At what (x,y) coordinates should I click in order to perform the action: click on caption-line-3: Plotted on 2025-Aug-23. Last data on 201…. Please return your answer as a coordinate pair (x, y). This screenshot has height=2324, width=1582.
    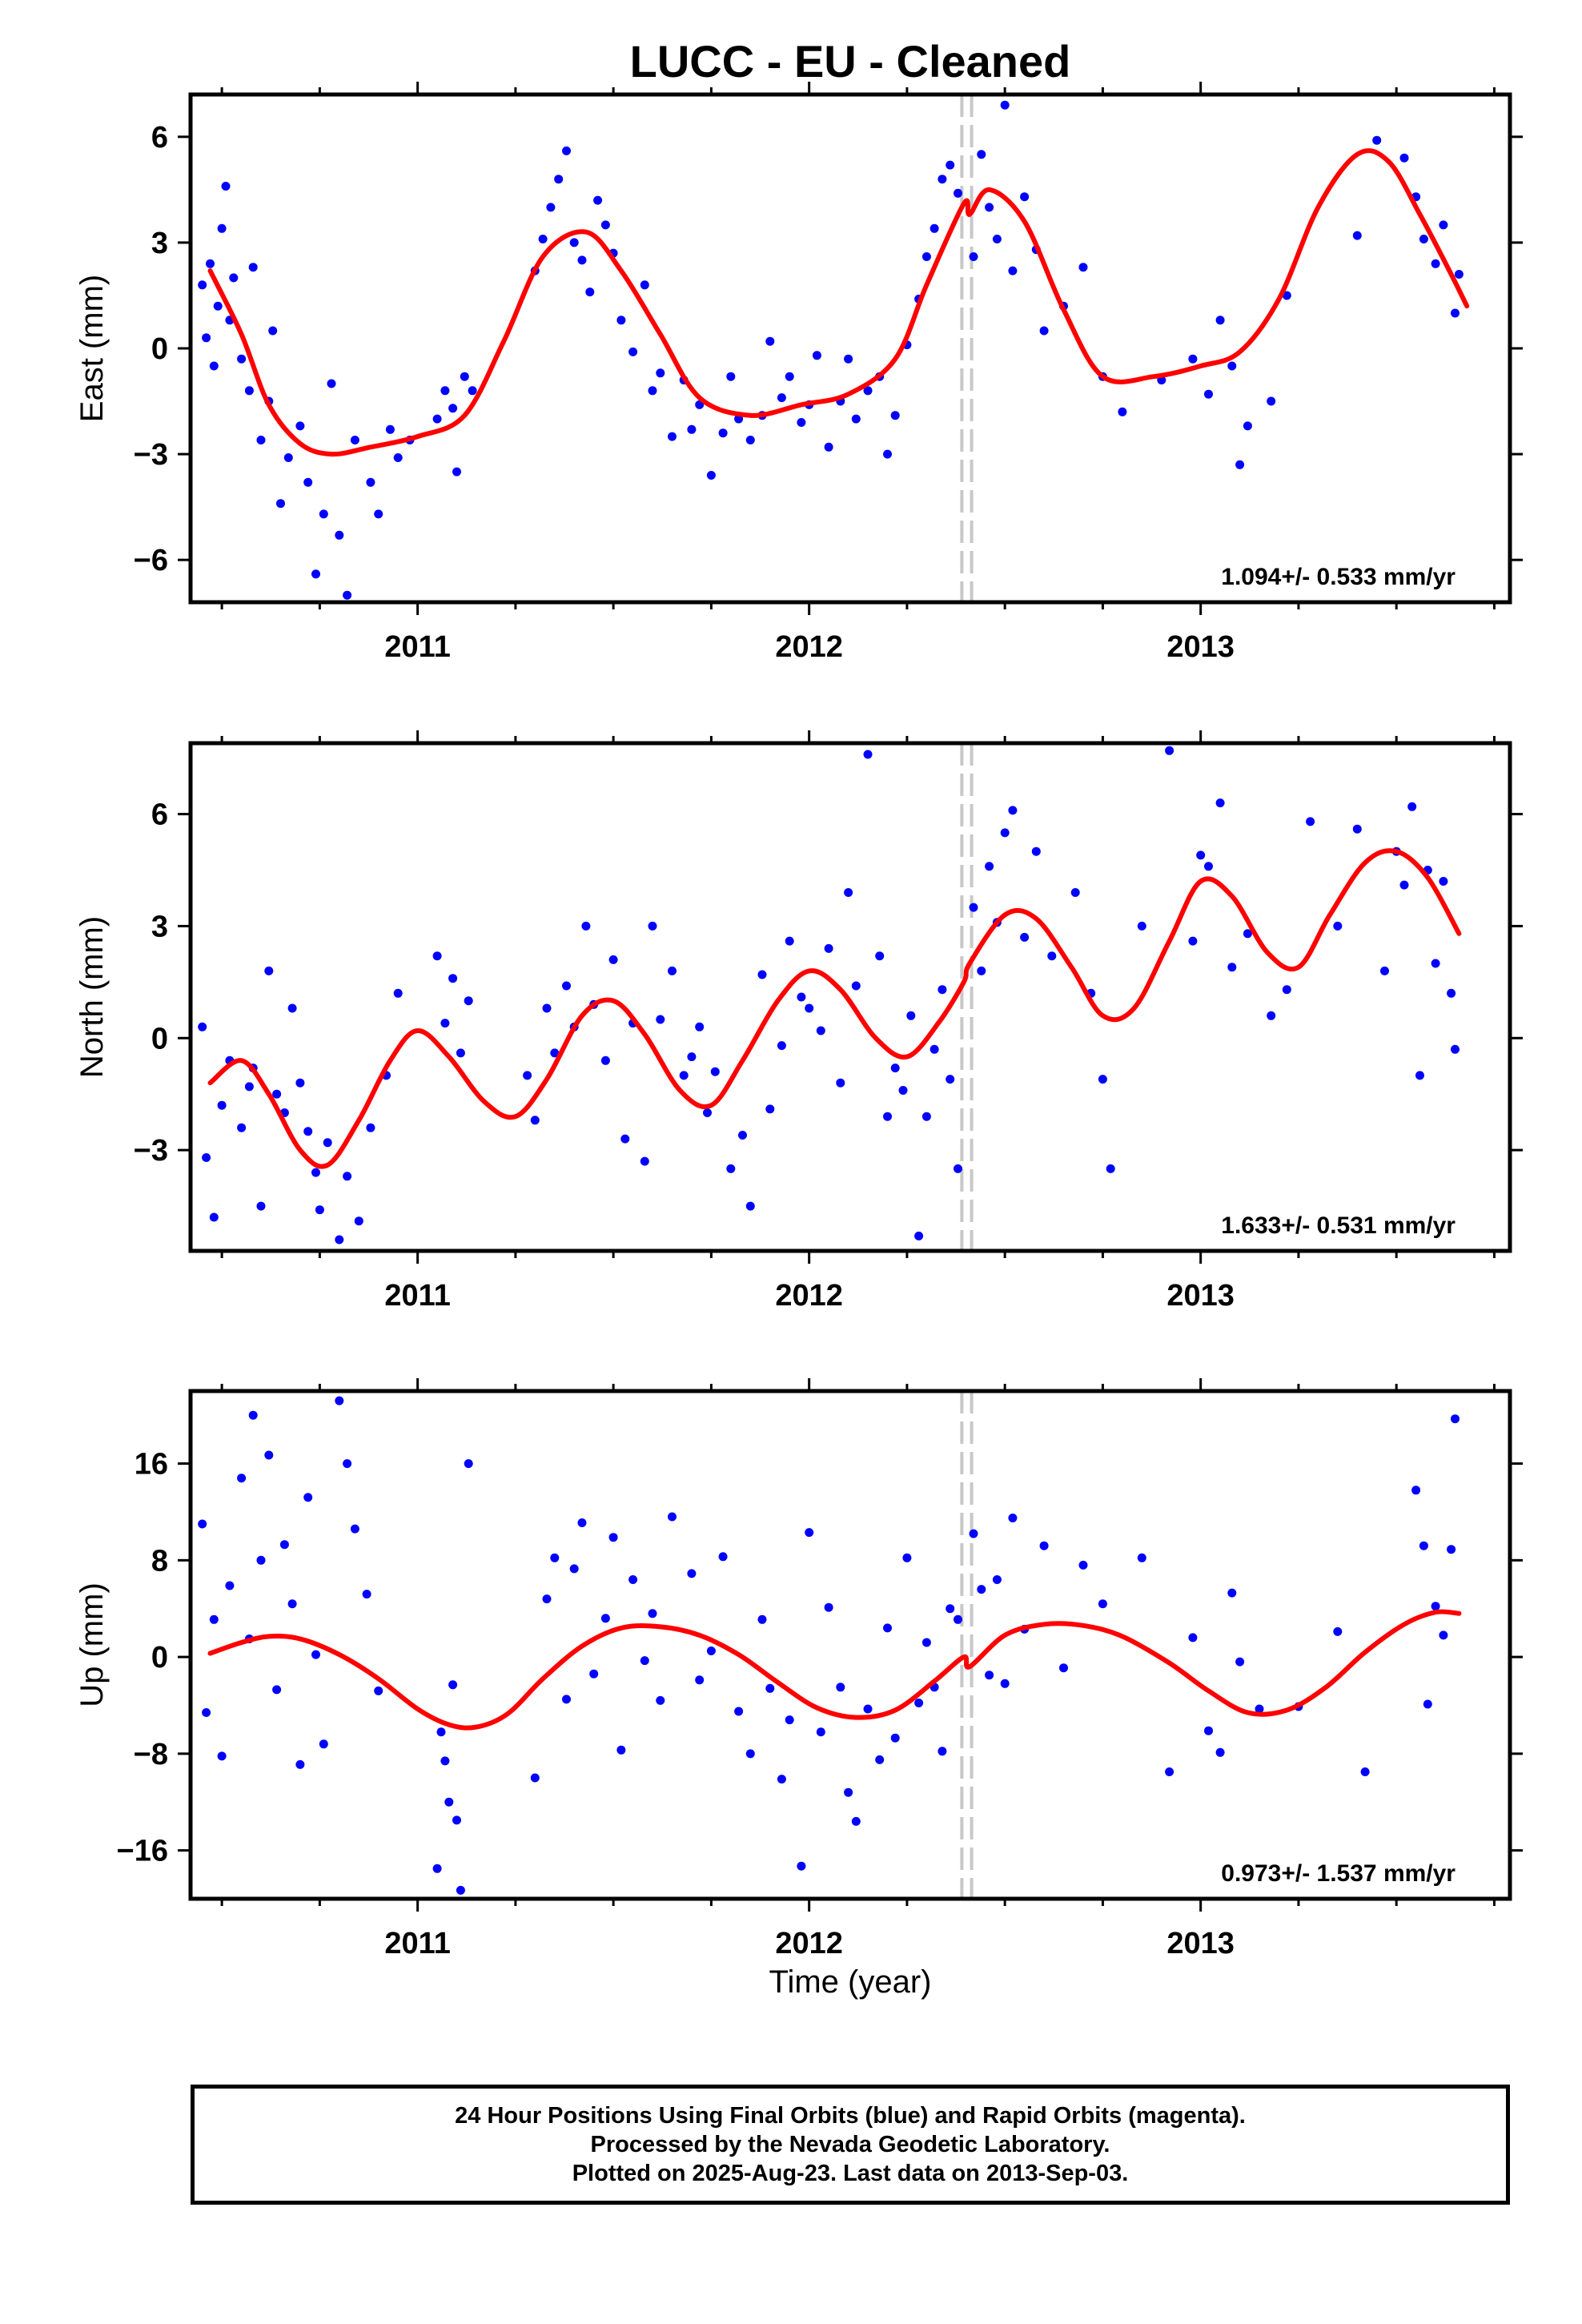
    Looking at the image, I should click on (850, 2173).